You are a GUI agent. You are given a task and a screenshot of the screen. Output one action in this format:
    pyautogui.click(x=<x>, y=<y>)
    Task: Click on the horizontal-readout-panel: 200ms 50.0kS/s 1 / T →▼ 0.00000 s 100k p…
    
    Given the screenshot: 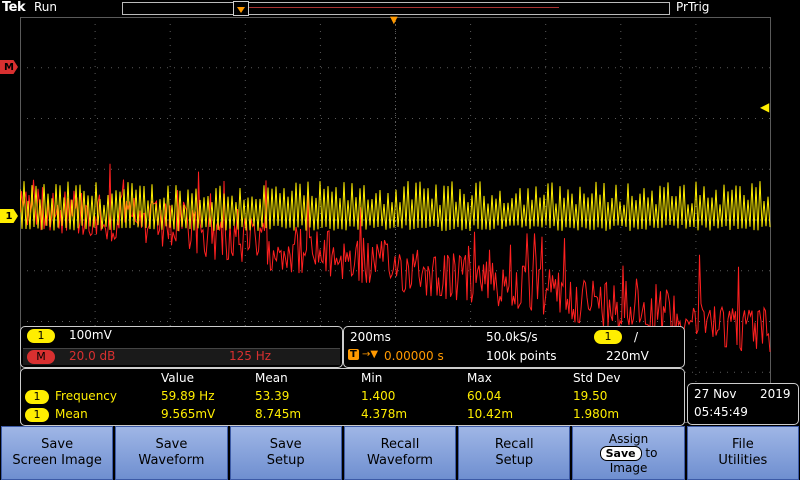 What is the action you would take?
    pyautogui.click(x=514, y=347)
    